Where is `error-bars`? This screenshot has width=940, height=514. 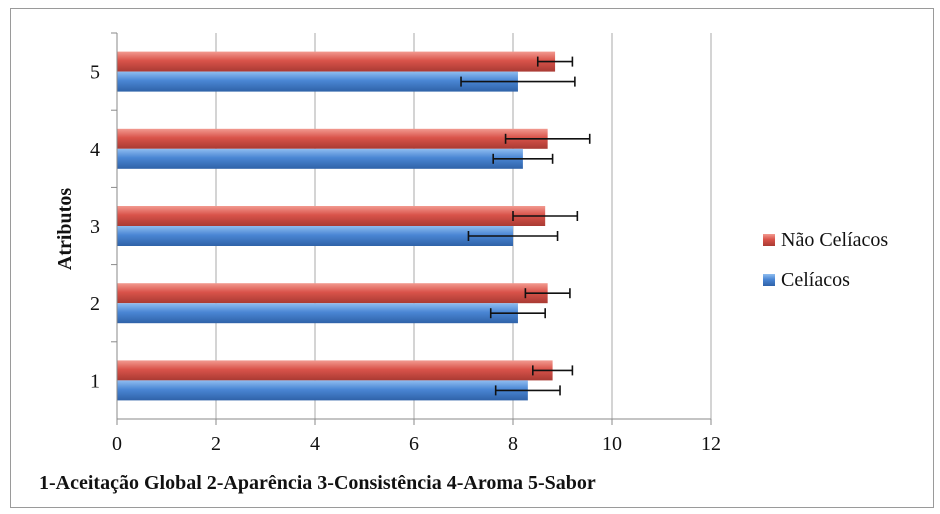
error-bars is located at coordinates (525, 226).